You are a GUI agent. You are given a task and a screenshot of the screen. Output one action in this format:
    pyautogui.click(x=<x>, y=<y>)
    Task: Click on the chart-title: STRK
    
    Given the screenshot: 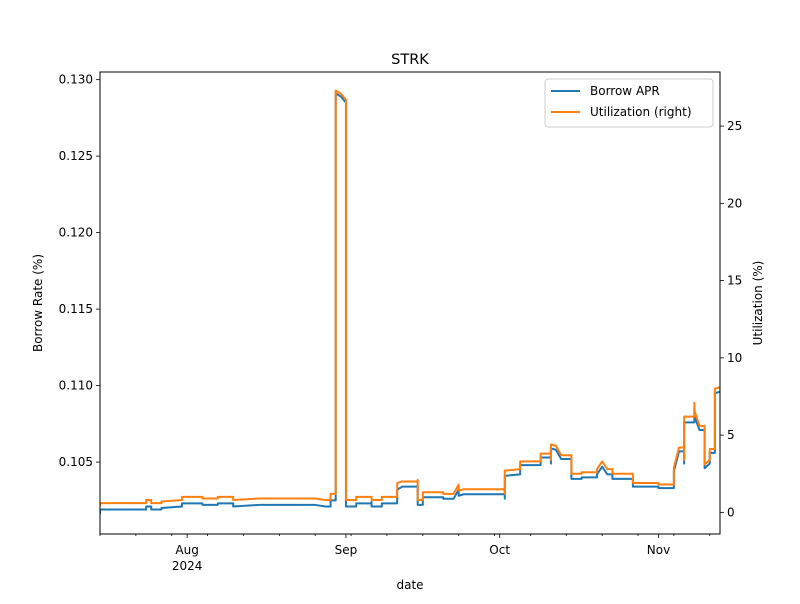 What is the action you would take?
    pyautogui.click(x=410, y=60)
    